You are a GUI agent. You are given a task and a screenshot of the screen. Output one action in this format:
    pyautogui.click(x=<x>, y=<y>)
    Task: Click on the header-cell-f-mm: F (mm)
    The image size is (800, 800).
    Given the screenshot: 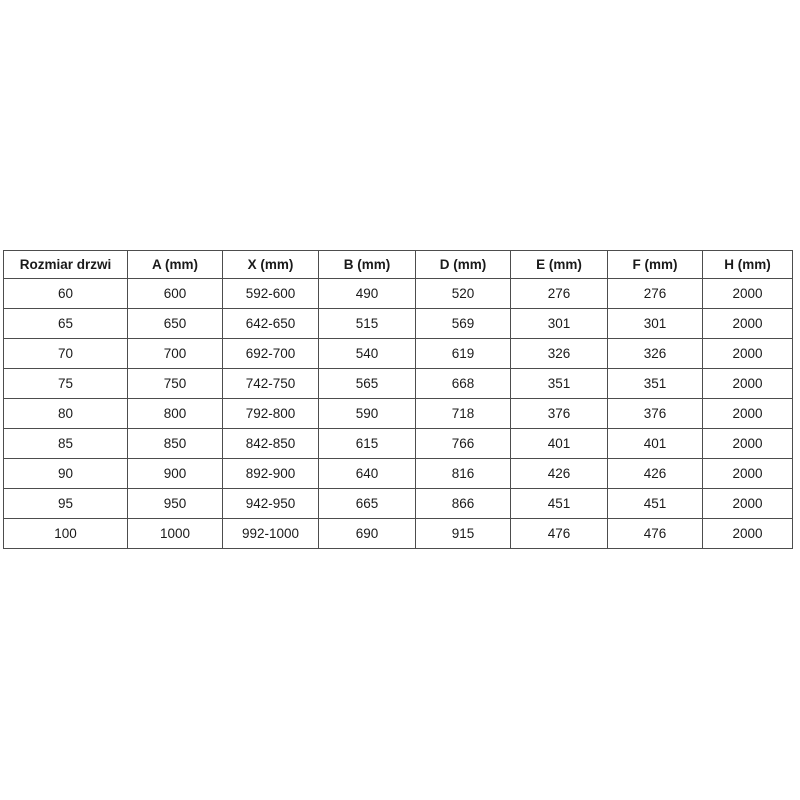 What is the action you would take?
    pyautogui.click(x=655, y=264)
    